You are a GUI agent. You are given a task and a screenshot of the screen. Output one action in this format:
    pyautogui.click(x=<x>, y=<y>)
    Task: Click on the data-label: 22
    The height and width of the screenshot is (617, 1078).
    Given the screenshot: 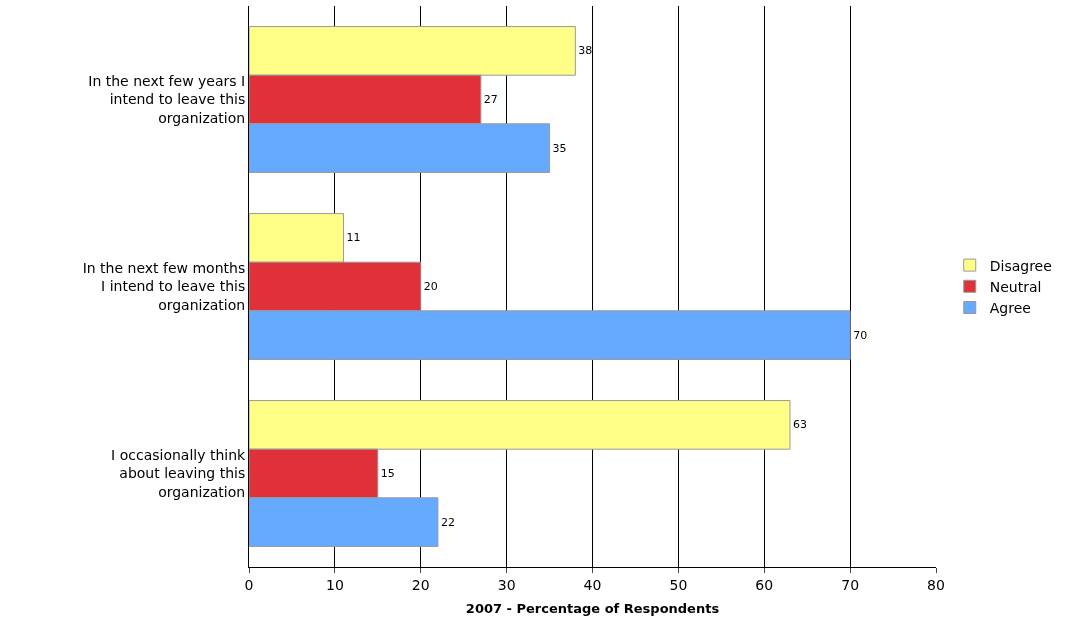 What is the action you would take?
    pyautogui.click(x=447, y=522)
    